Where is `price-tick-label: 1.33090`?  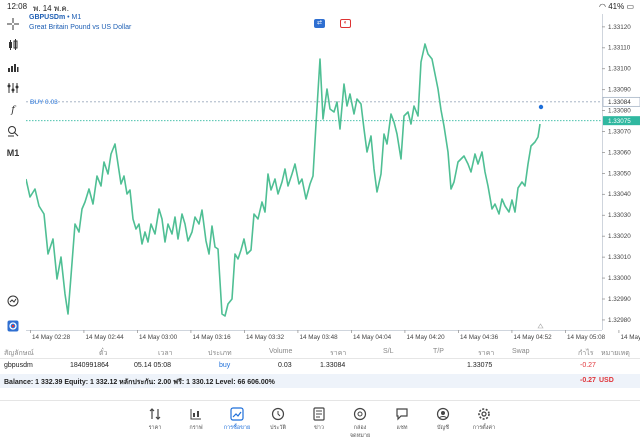
price-tick-label: 1.33090 is located at coordinates (619, 90).